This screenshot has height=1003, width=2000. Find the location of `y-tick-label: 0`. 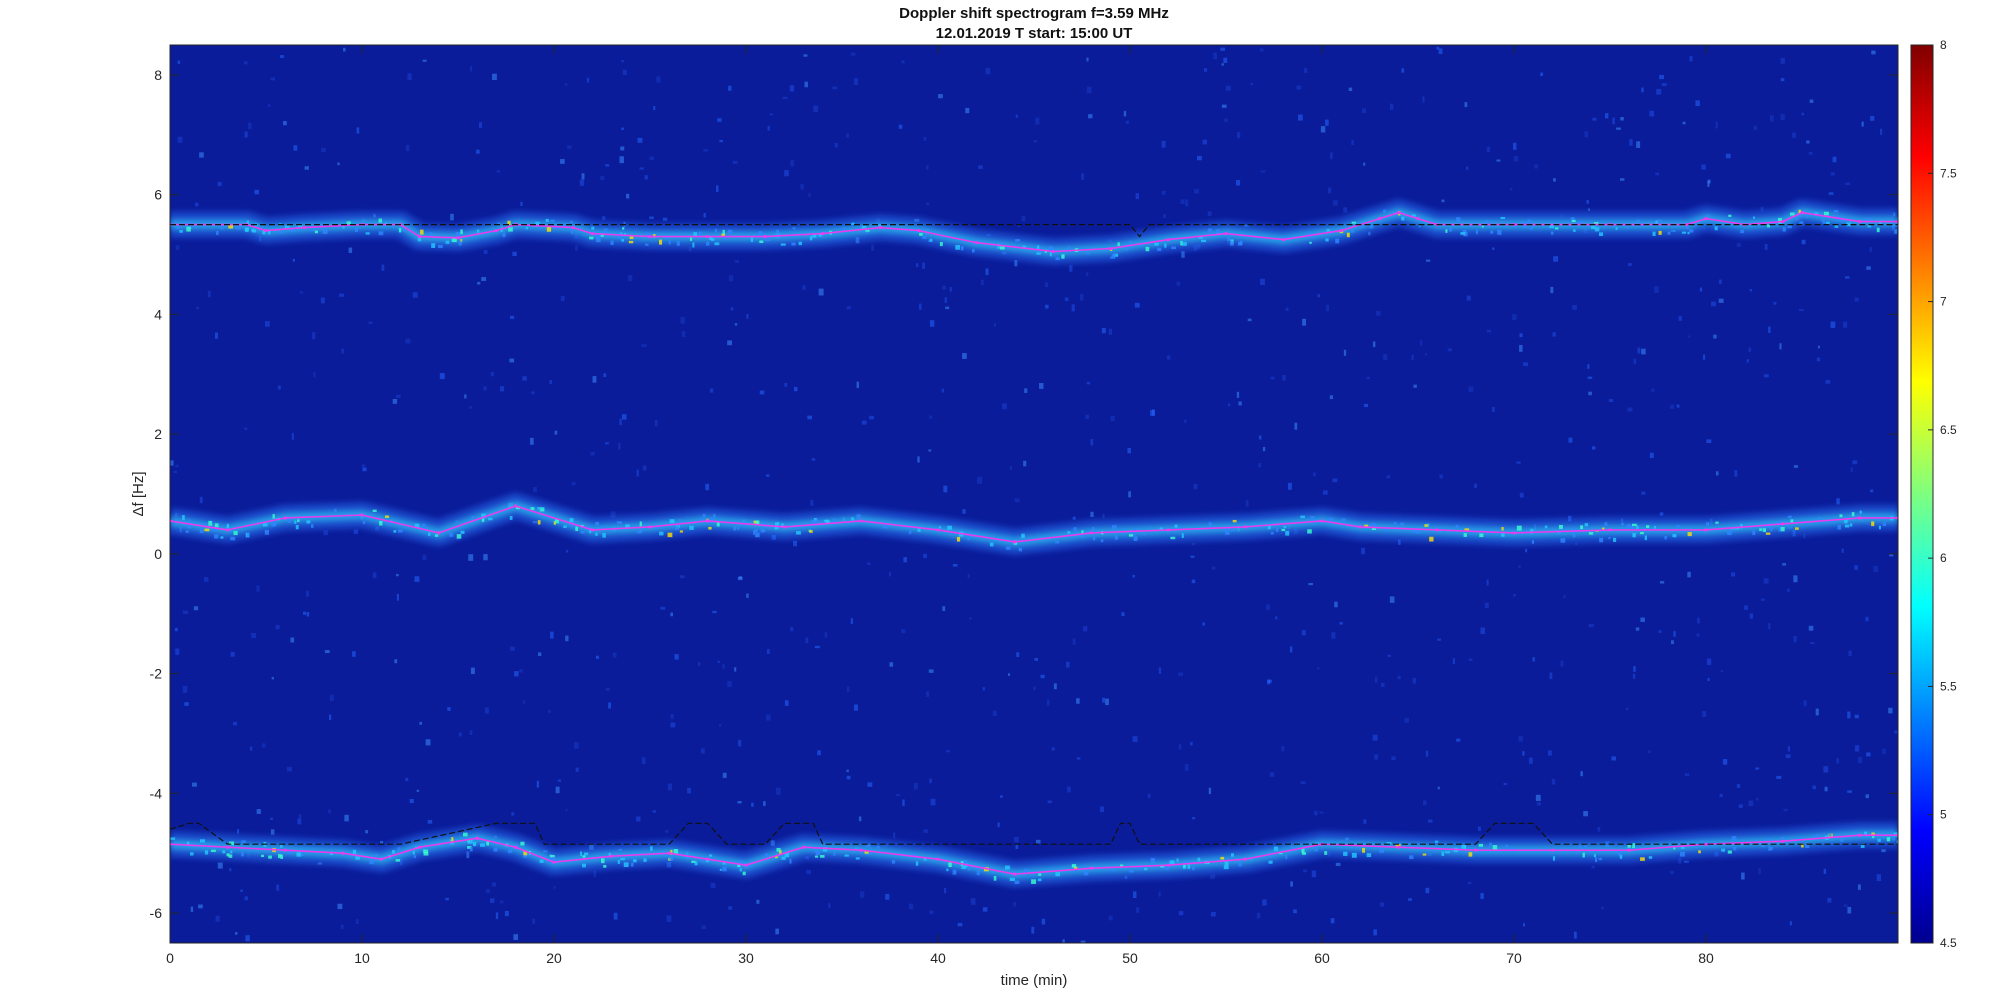

y-tick-label: 0 is located at coordinates (158, 554).